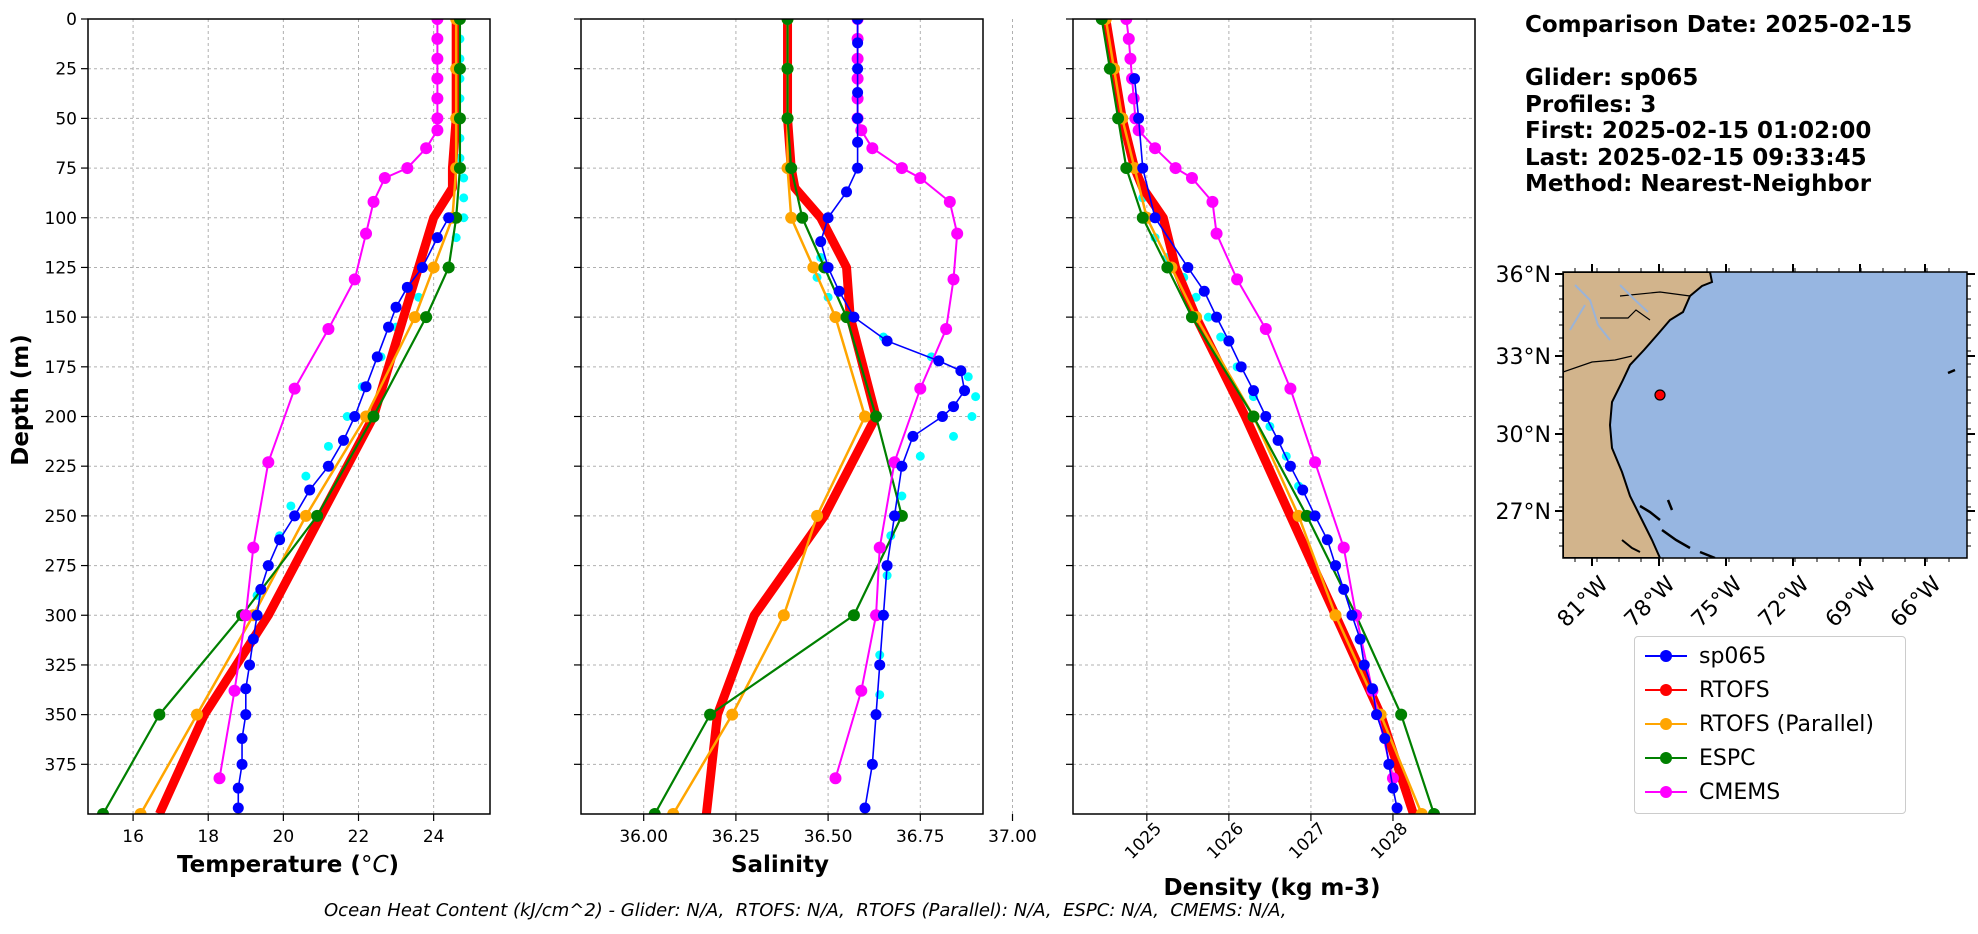  What do you see at coordinates (1263, 416) in the screenshot?
I see `series-line-rtofs-parallel` at bounding box center [1263, 416].